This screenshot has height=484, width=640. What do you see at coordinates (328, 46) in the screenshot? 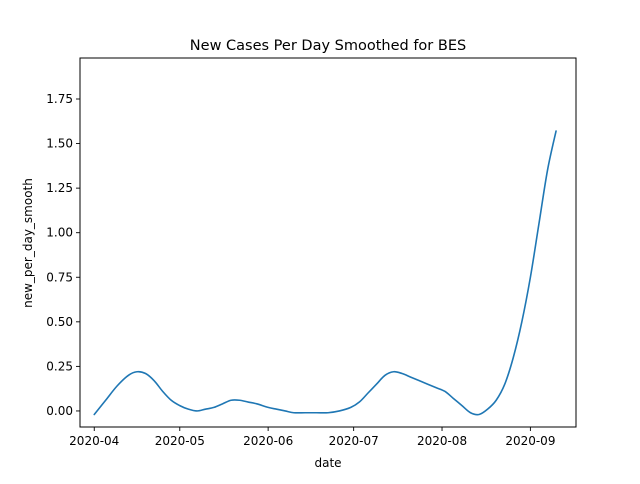
I see `chart-title: New Cases Per Day Smoothed for BES` at bounding box center [328, 46].